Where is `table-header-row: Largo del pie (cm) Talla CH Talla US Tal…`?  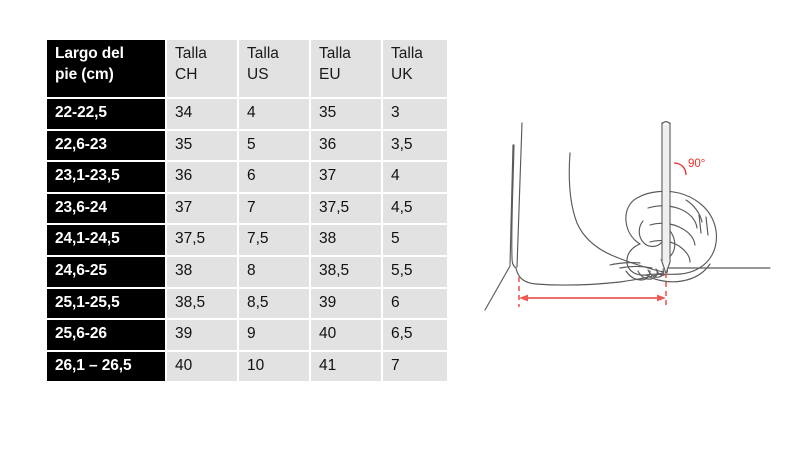 table-header-row: Largo del pie (cm) Talla CH Talla US Tal… is located at coordinates (247, 68).